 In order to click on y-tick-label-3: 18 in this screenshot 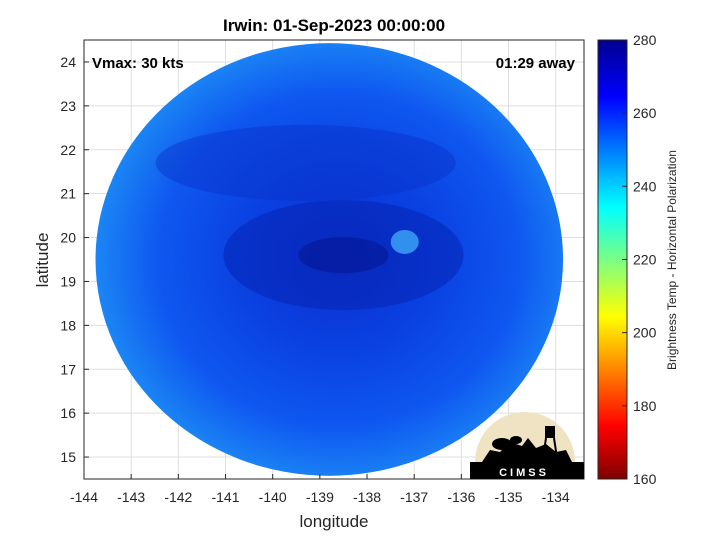, I will do `click(68, 325)`.